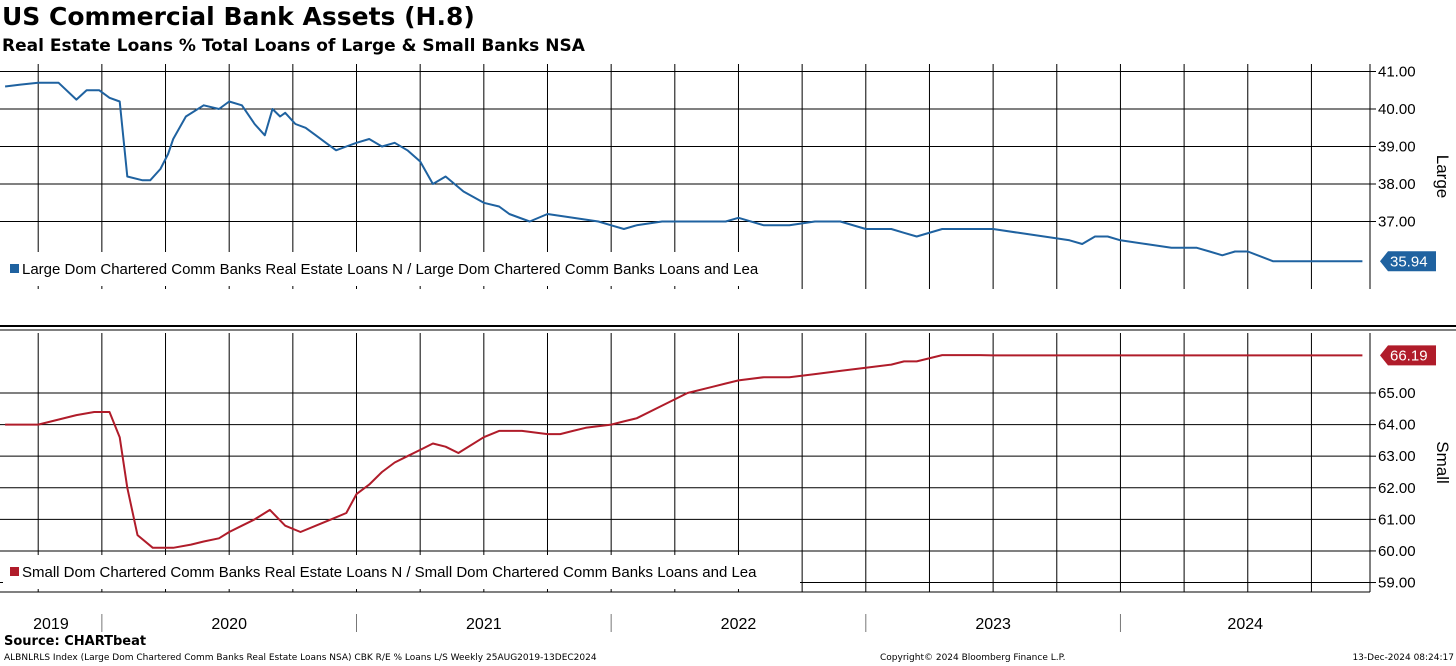 The image size is (1456, 666). Describe the element at coordinates (1397, 583) in the screenshot. I see `small-ytick-label: 59.00` at that location.